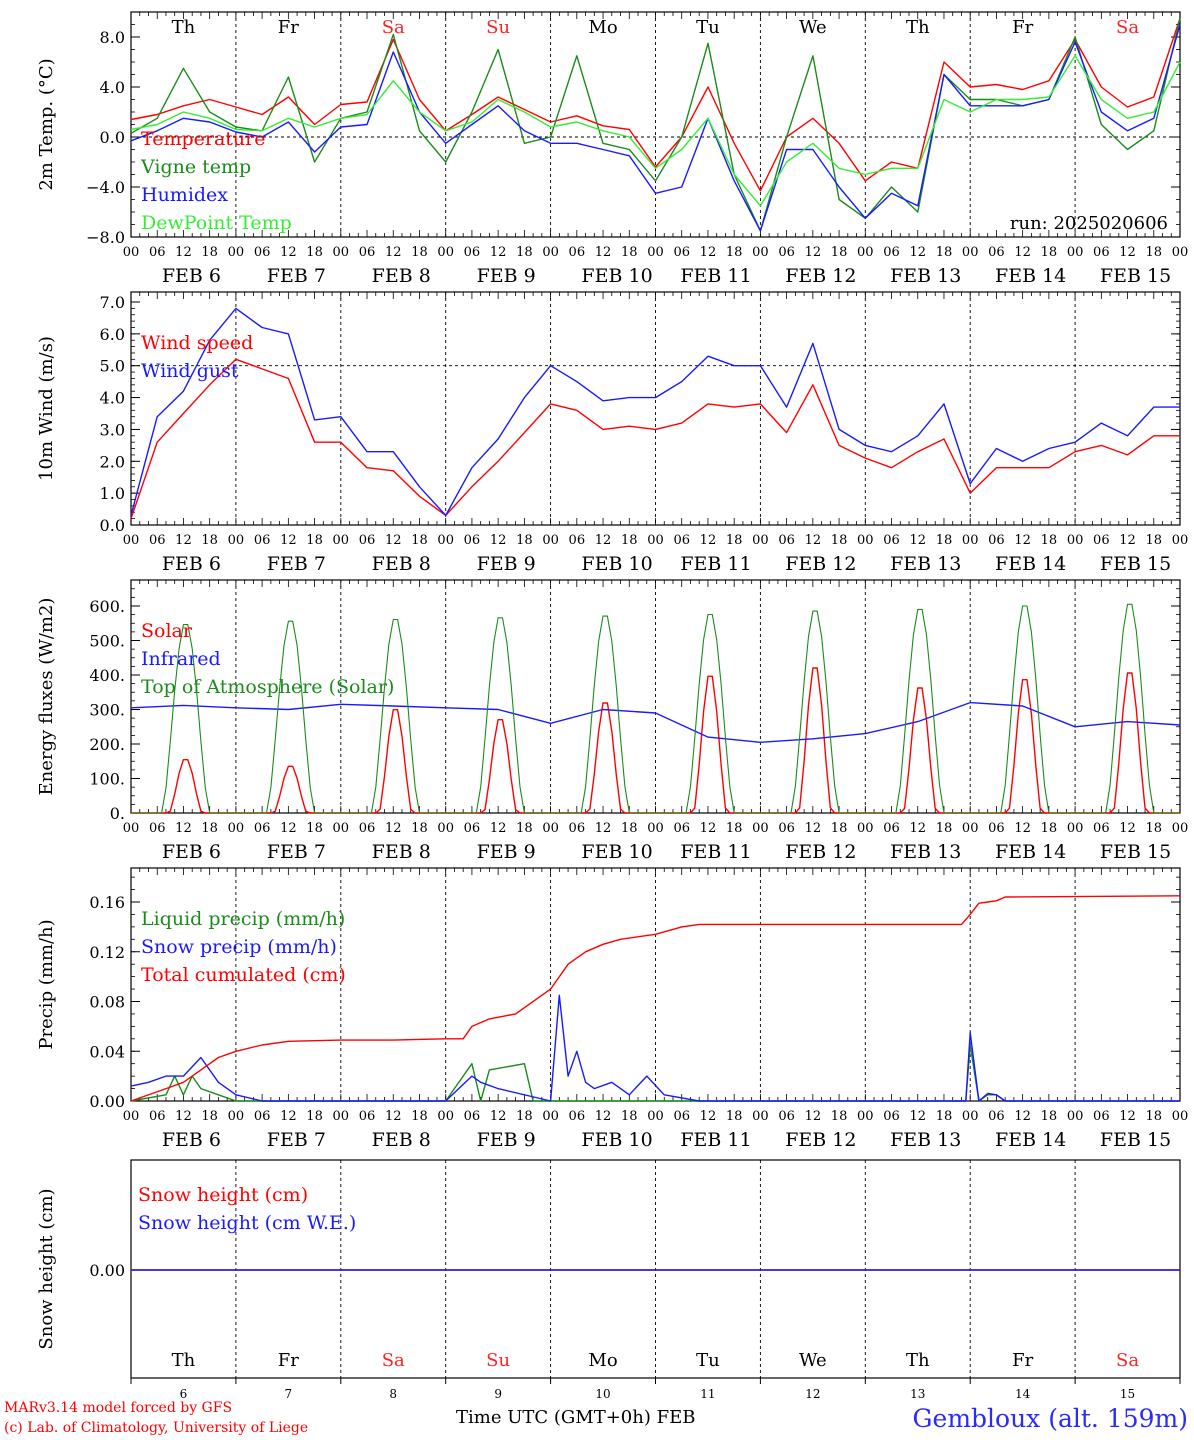 Image resolution: width=1194 pixels, height=1440 pixels. Describe the element at coordinates (655, 708) in the screenshot. I see `series-line-top-of-atmosphere-solar-` at that location.